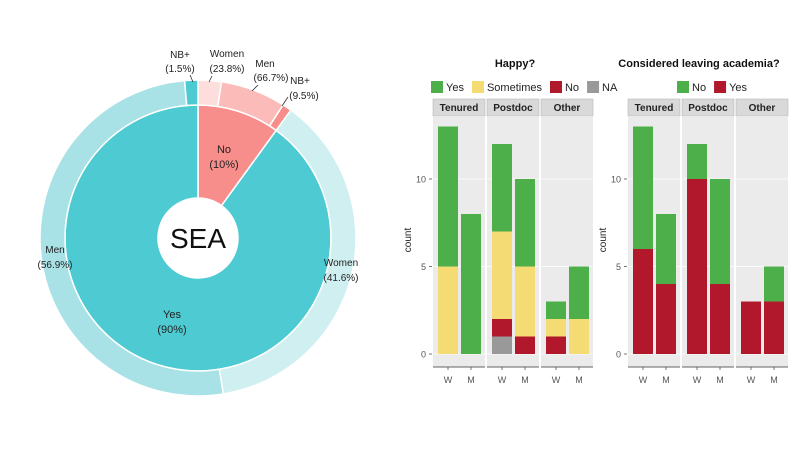  What do you see at coordinates (340, 278) in the screenshot?
I see `outer-pct-yes-women: (41.6%)` at bounding box center [340, 278].